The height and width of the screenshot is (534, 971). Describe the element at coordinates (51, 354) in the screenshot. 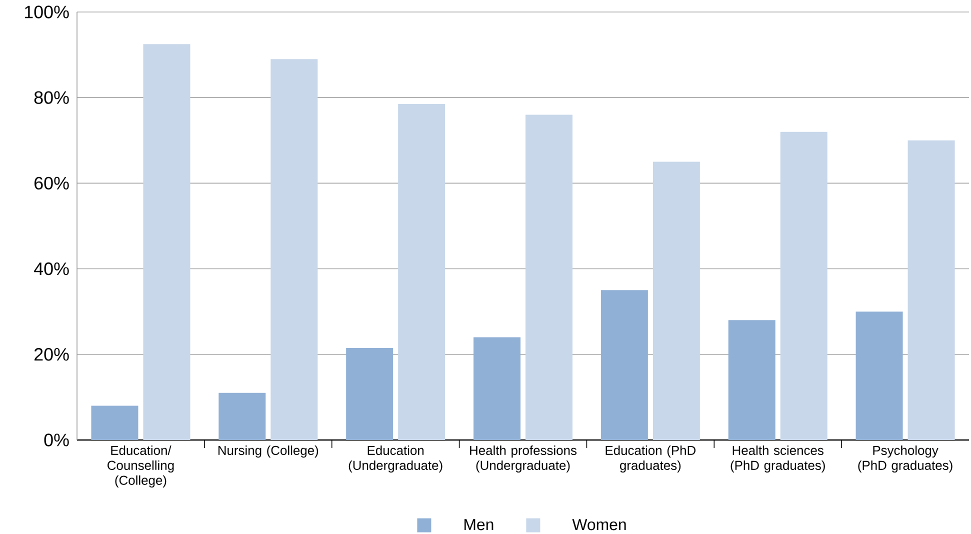

I see `y-tick-label: 20%` at that location.